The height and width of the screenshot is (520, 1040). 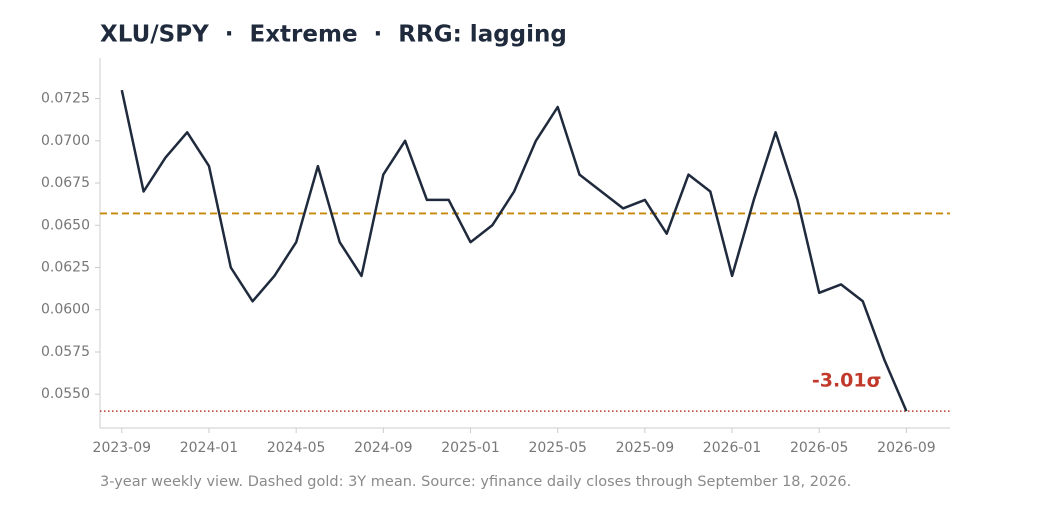 I want to click on y-tick-label: 0.0600, so click(x=65, y=310).